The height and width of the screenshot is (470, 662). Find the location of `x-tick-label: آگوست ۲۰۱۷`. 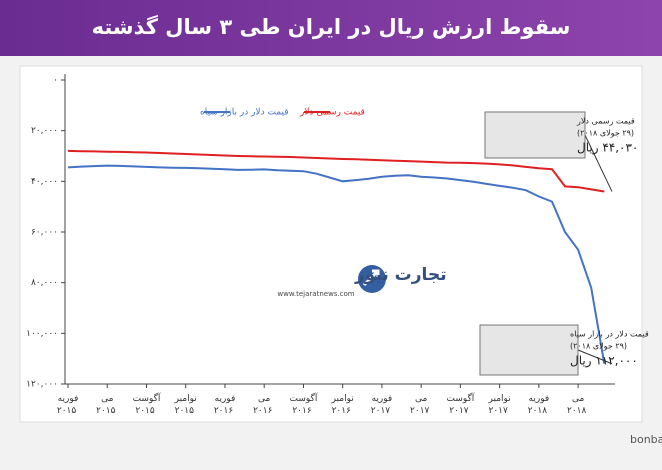

x-tick-label: آگوست ۲۰۱۷ is located at coordinates (460, 404).